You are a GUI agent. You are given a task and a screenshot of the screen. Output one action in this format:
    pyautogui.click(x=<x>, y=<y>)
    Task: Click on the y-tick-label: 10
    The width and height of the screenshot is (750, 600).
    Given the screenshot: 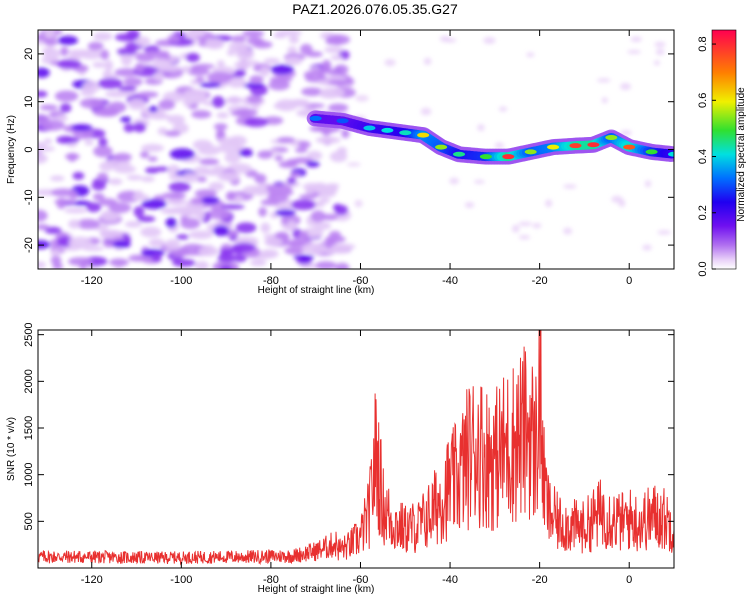 What is the action you would take?
    pyautogui.click(x=29, y=102)
    